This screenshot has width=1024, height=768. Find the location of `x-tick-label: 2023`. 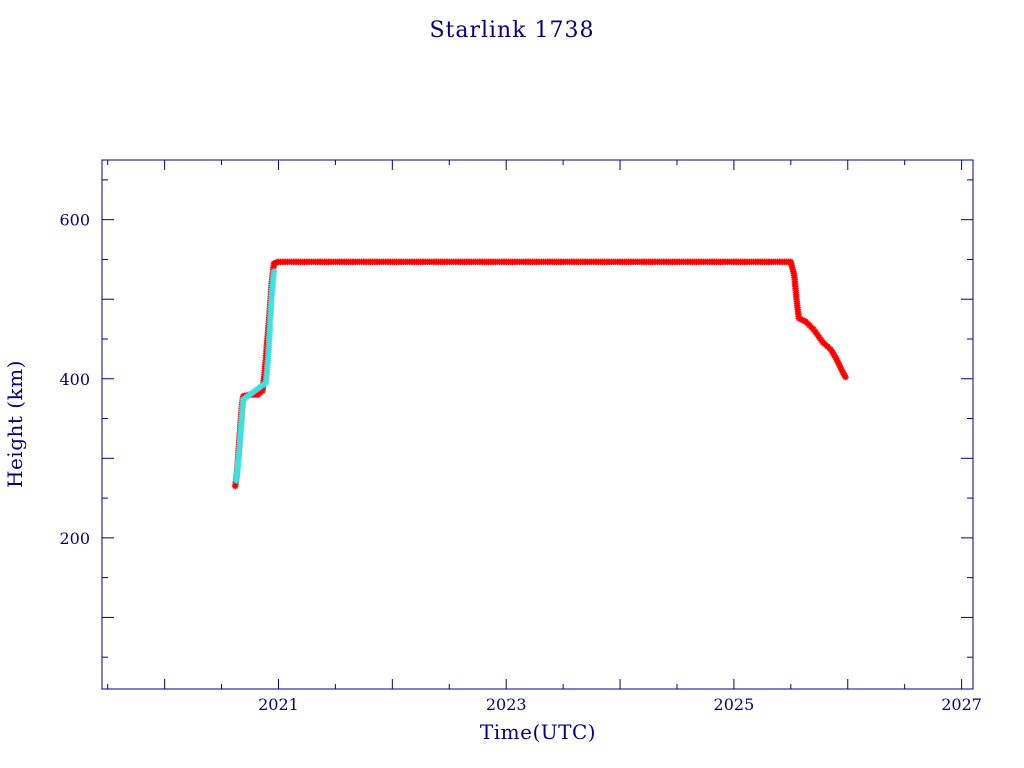

x-tick-label: 2023 is located at coordinates (506, 704).